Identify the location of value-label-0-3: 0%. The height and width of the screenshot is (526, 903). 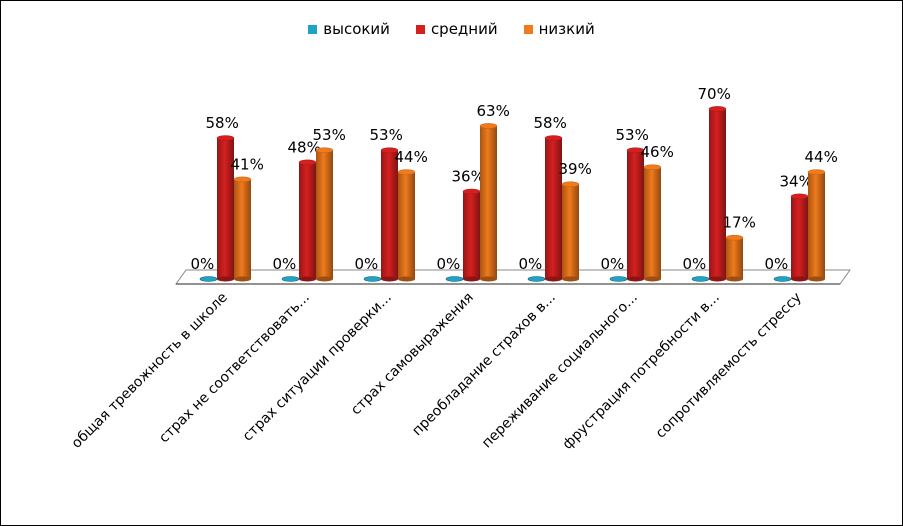
(449, 264).